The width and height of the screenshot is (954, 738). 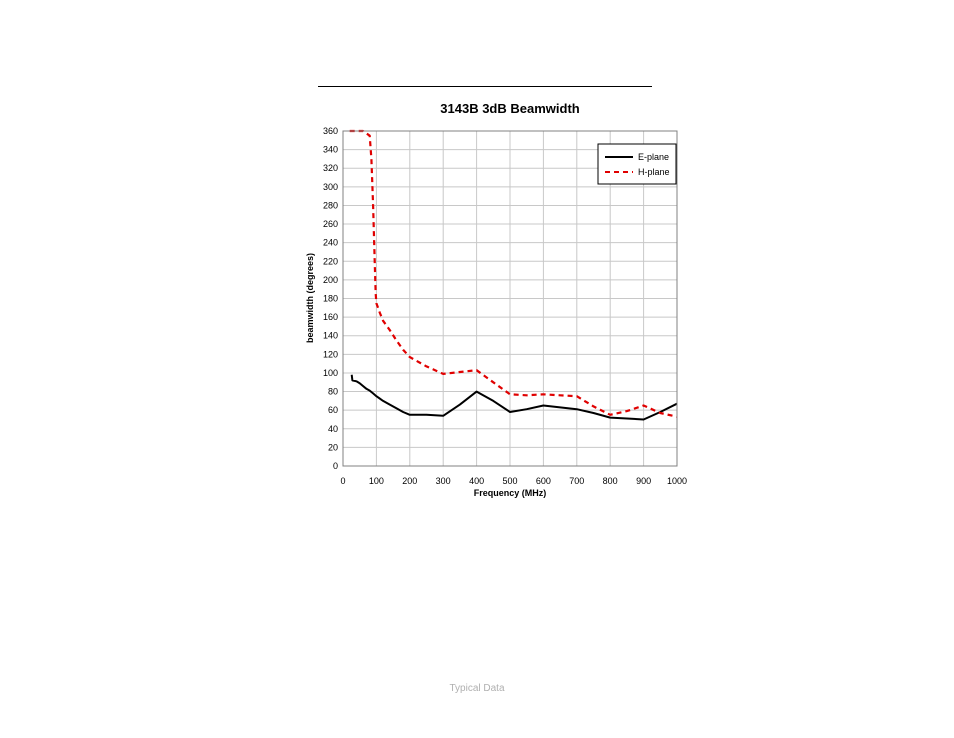 What do you see at coordinates (514, 397) in the screenshot?
I see `e-plane-line` at bounding box center [514, 397].